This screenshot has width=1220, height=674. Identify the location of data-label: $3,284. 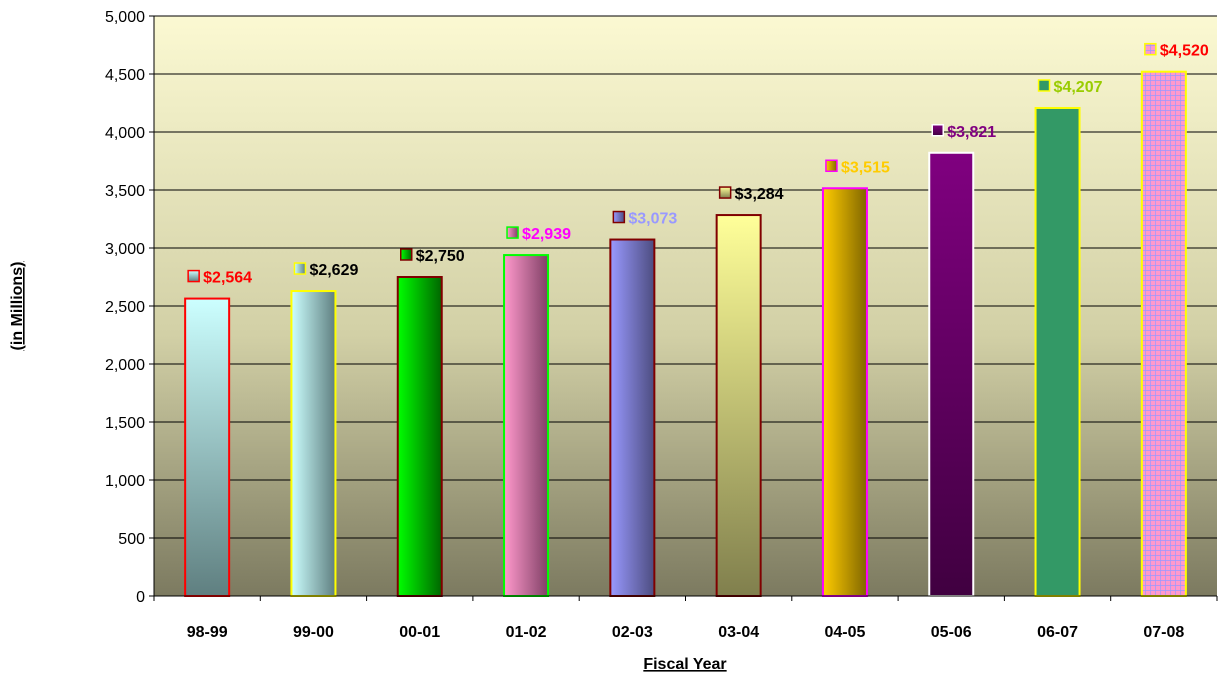
(759, 194).